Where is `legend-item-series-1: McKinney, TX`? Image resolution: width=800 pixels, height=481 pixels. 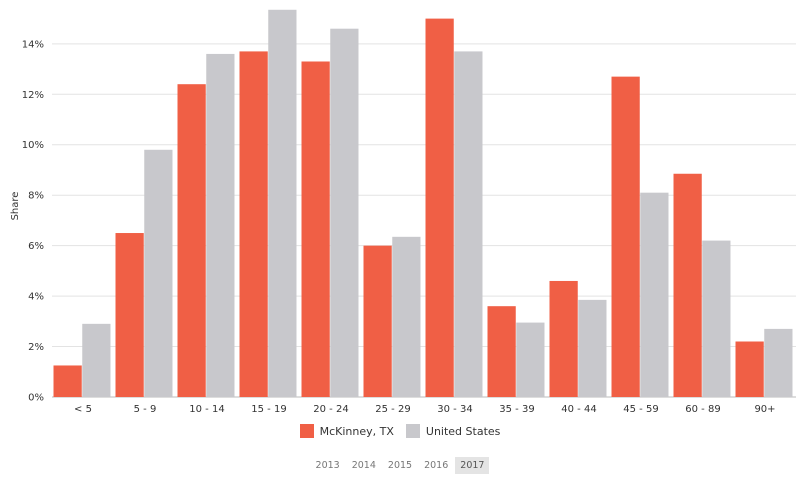
legend-item-series-1: McKinney, TX is located at coordinates (346, 431).